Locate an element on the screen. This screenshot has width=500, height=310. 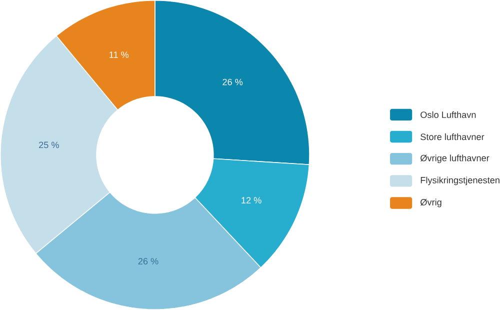
legend-label: Oslo Lufthavn is located at coordinates (448, 114).